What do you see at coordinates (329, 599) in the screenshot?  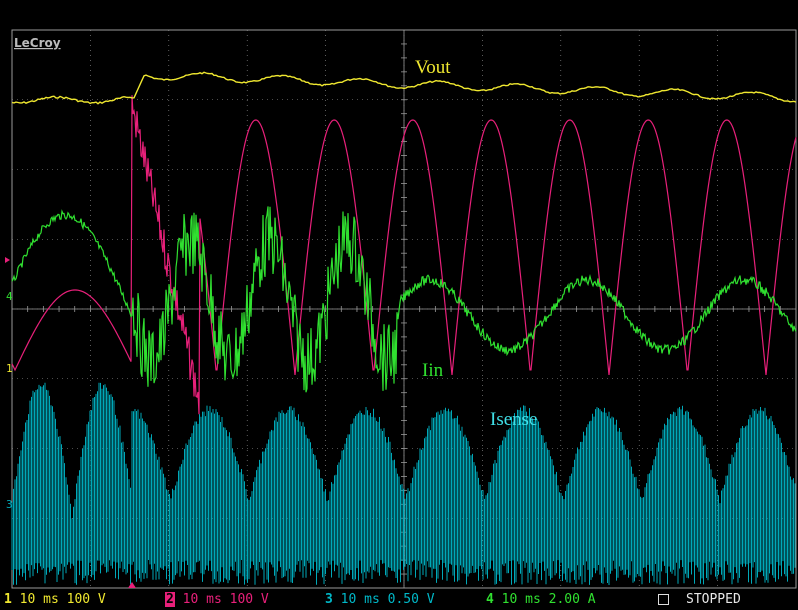 I see `ch3-number: 3` at bounding box center [329, 599].